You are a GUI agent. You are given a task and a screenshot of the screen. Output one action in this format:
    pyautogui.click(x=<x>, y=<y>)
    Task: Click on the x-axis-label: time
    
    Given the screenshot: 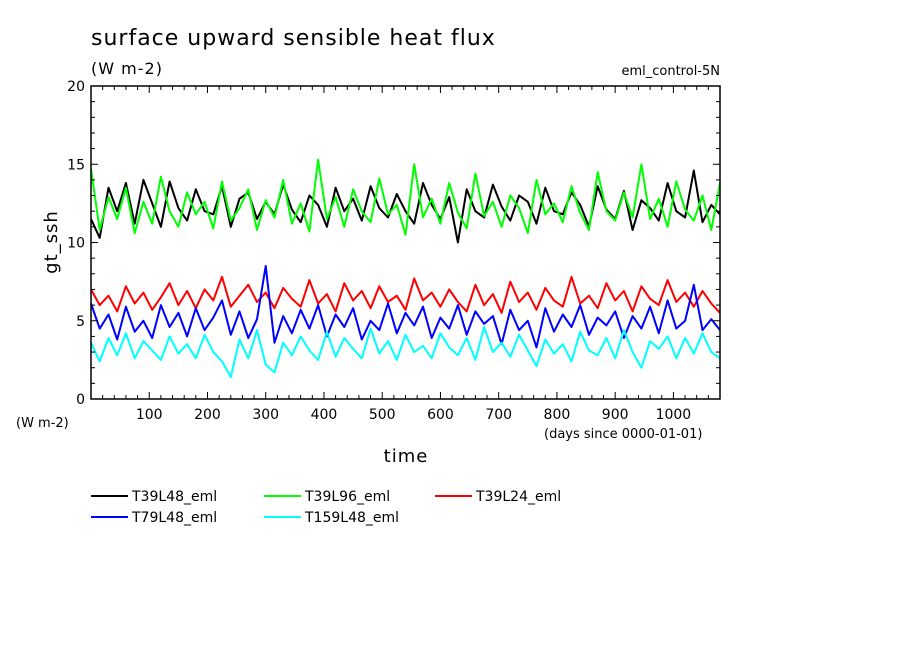 What is the action you would take?
    pyautogui.click(x=406, y=456)
    